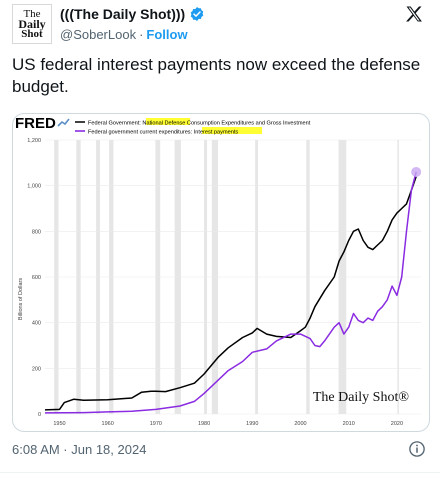  What do you see at coordinates (36, 278) in the screenshot?
I see `y-tick-label: 600` at bounding box center [36, 278].